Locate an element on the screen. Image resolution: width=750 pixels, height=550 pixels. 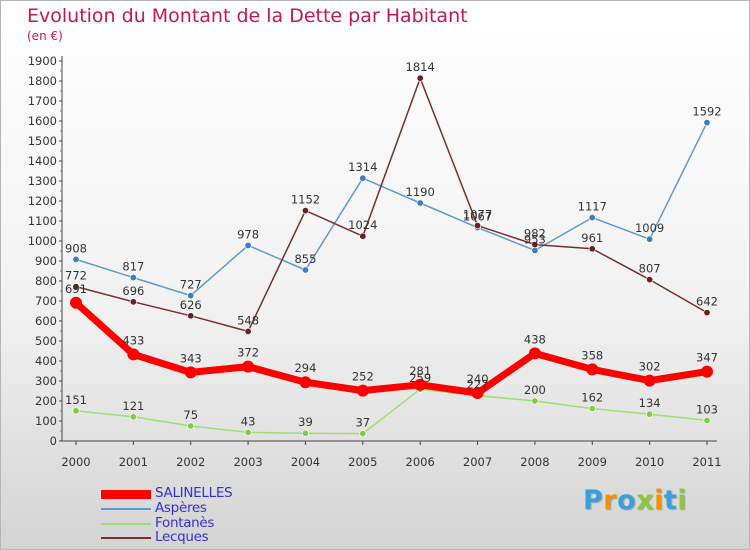
data-label: 696 is located at coordinates (133, 291).